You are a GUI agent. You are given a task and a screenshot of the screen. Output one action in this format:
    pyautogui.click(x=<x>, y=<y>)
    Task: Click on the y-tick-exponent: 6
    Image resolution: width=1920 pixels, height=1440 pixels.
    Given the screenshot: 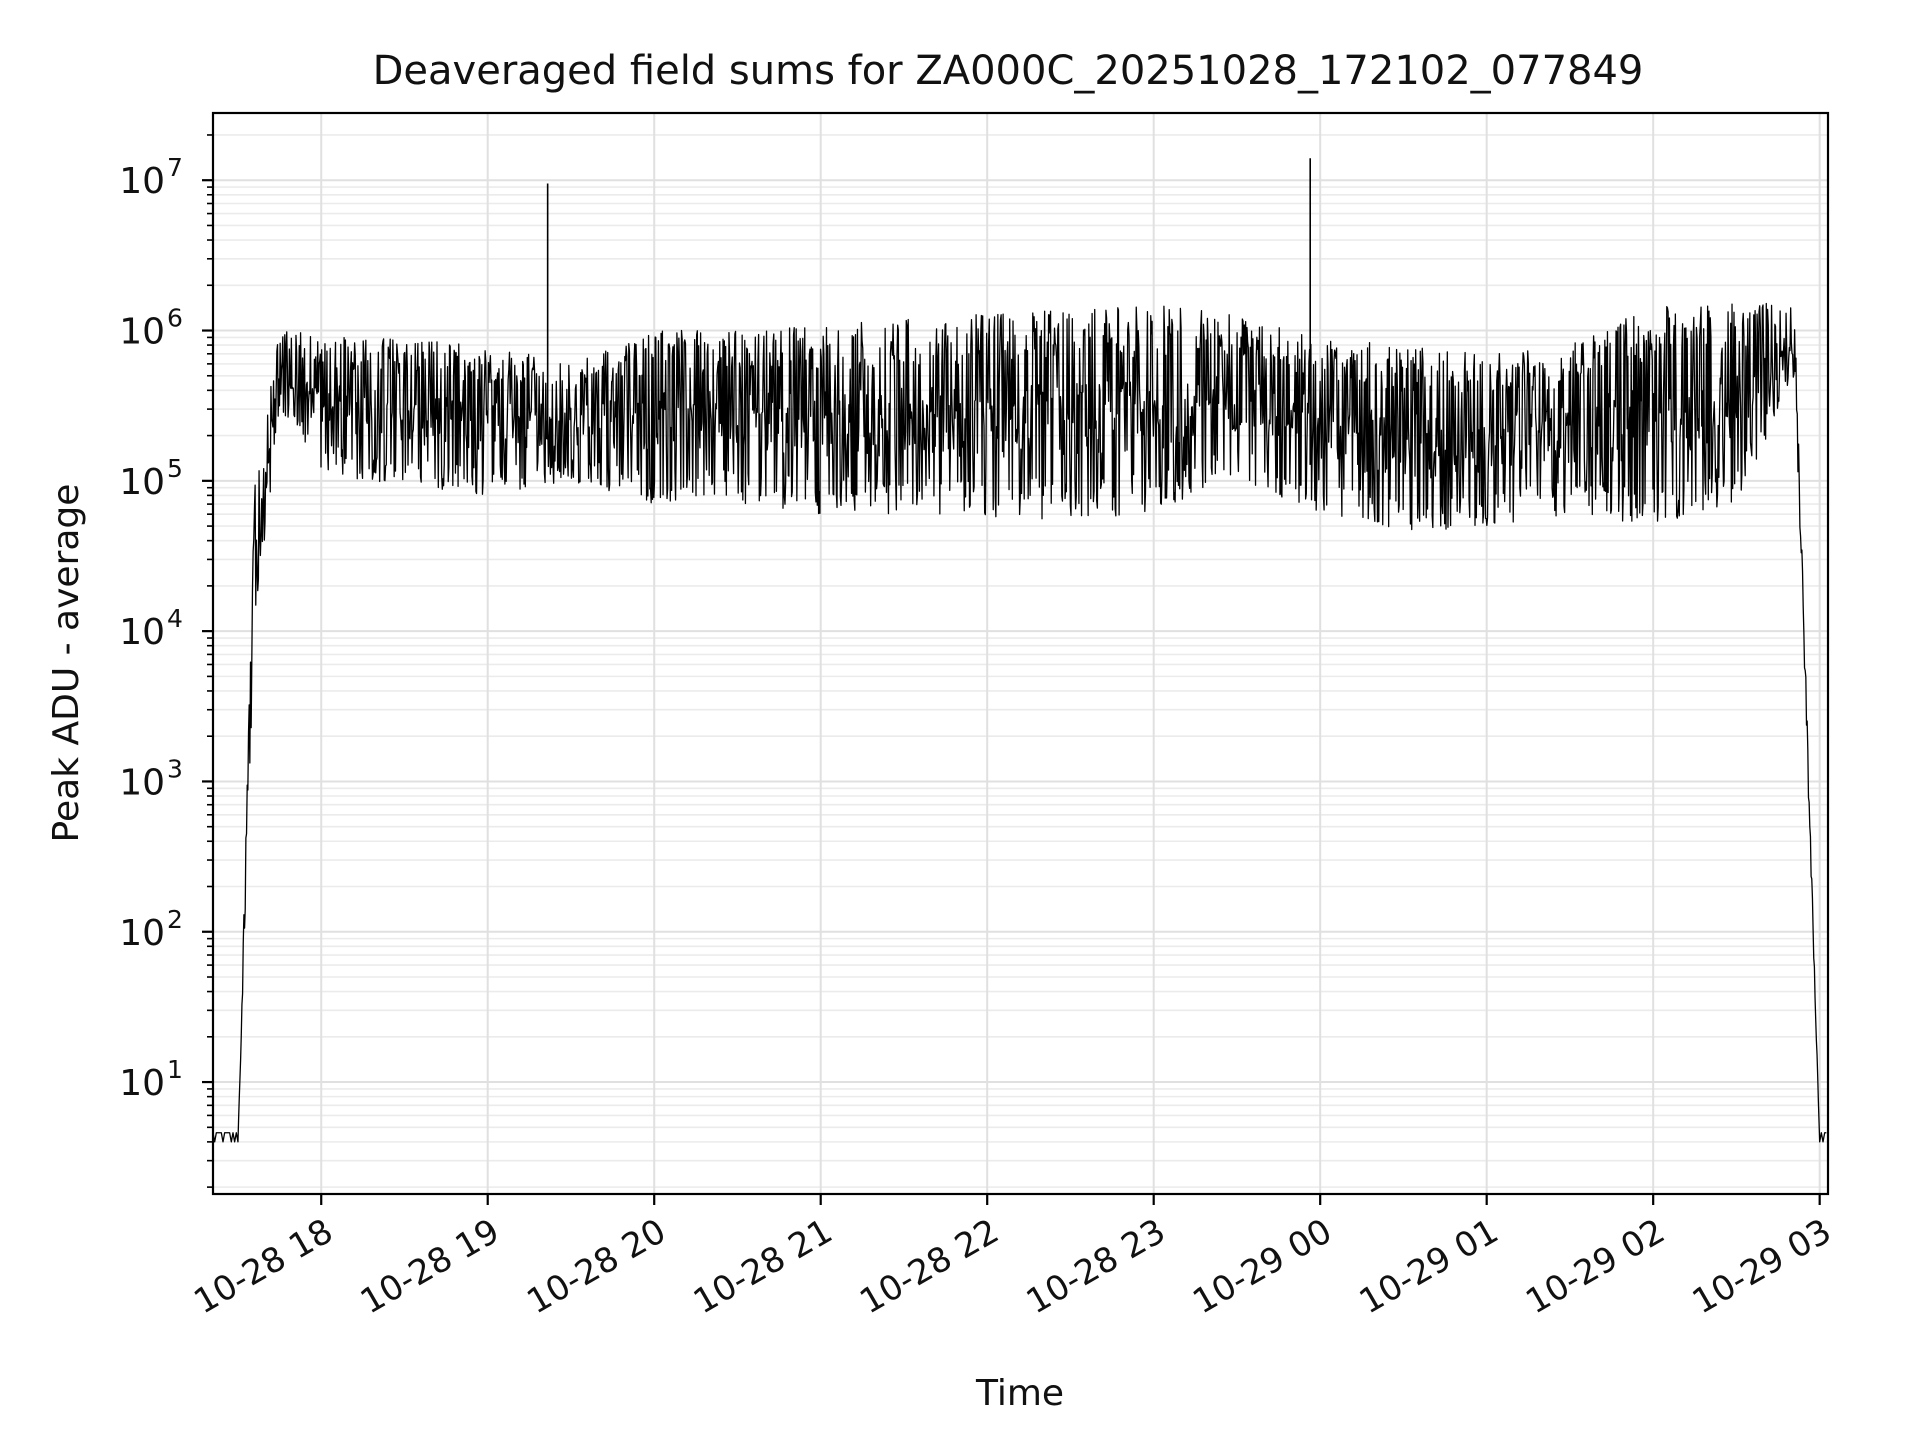 What is the action you would take?
    pyautogui.click(x=175, y=318)
    